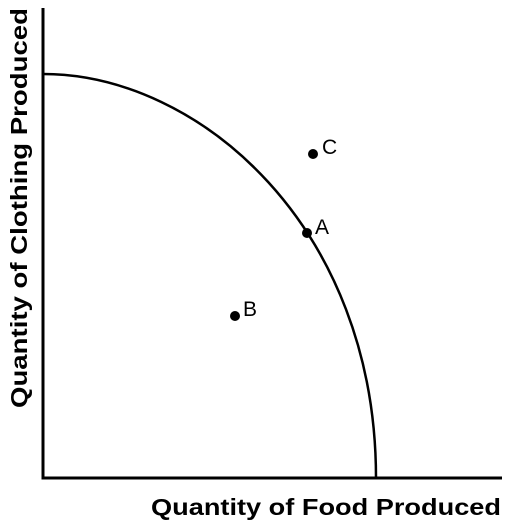 This screenshot has width=509, height=525. Describe the element at coordinates (19, 208) in the screenshot. I see `y-axis-title: Quantity of Clothing Produced` at that location.